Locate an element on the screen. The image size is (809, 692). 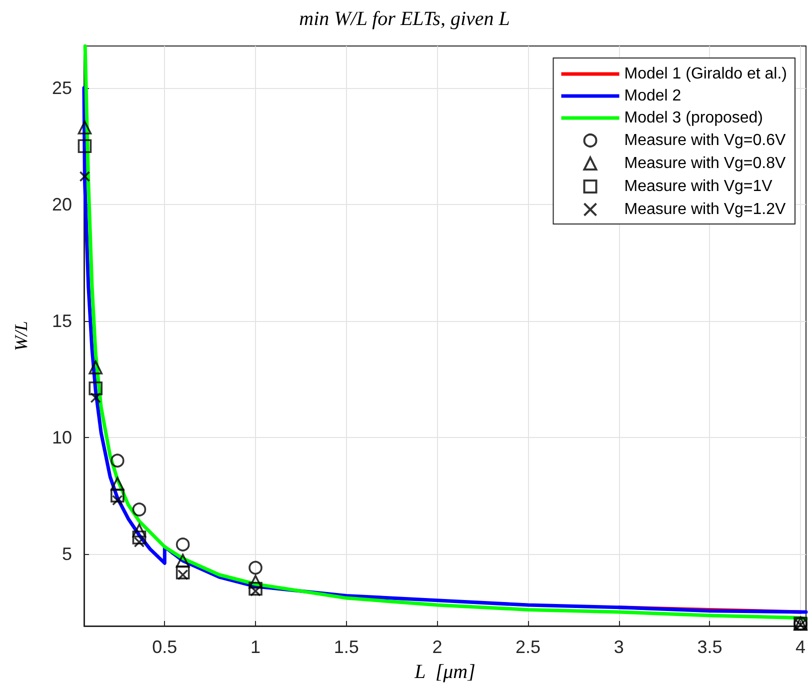
y-tick-label: 15 is located at coordinates (62, 320).